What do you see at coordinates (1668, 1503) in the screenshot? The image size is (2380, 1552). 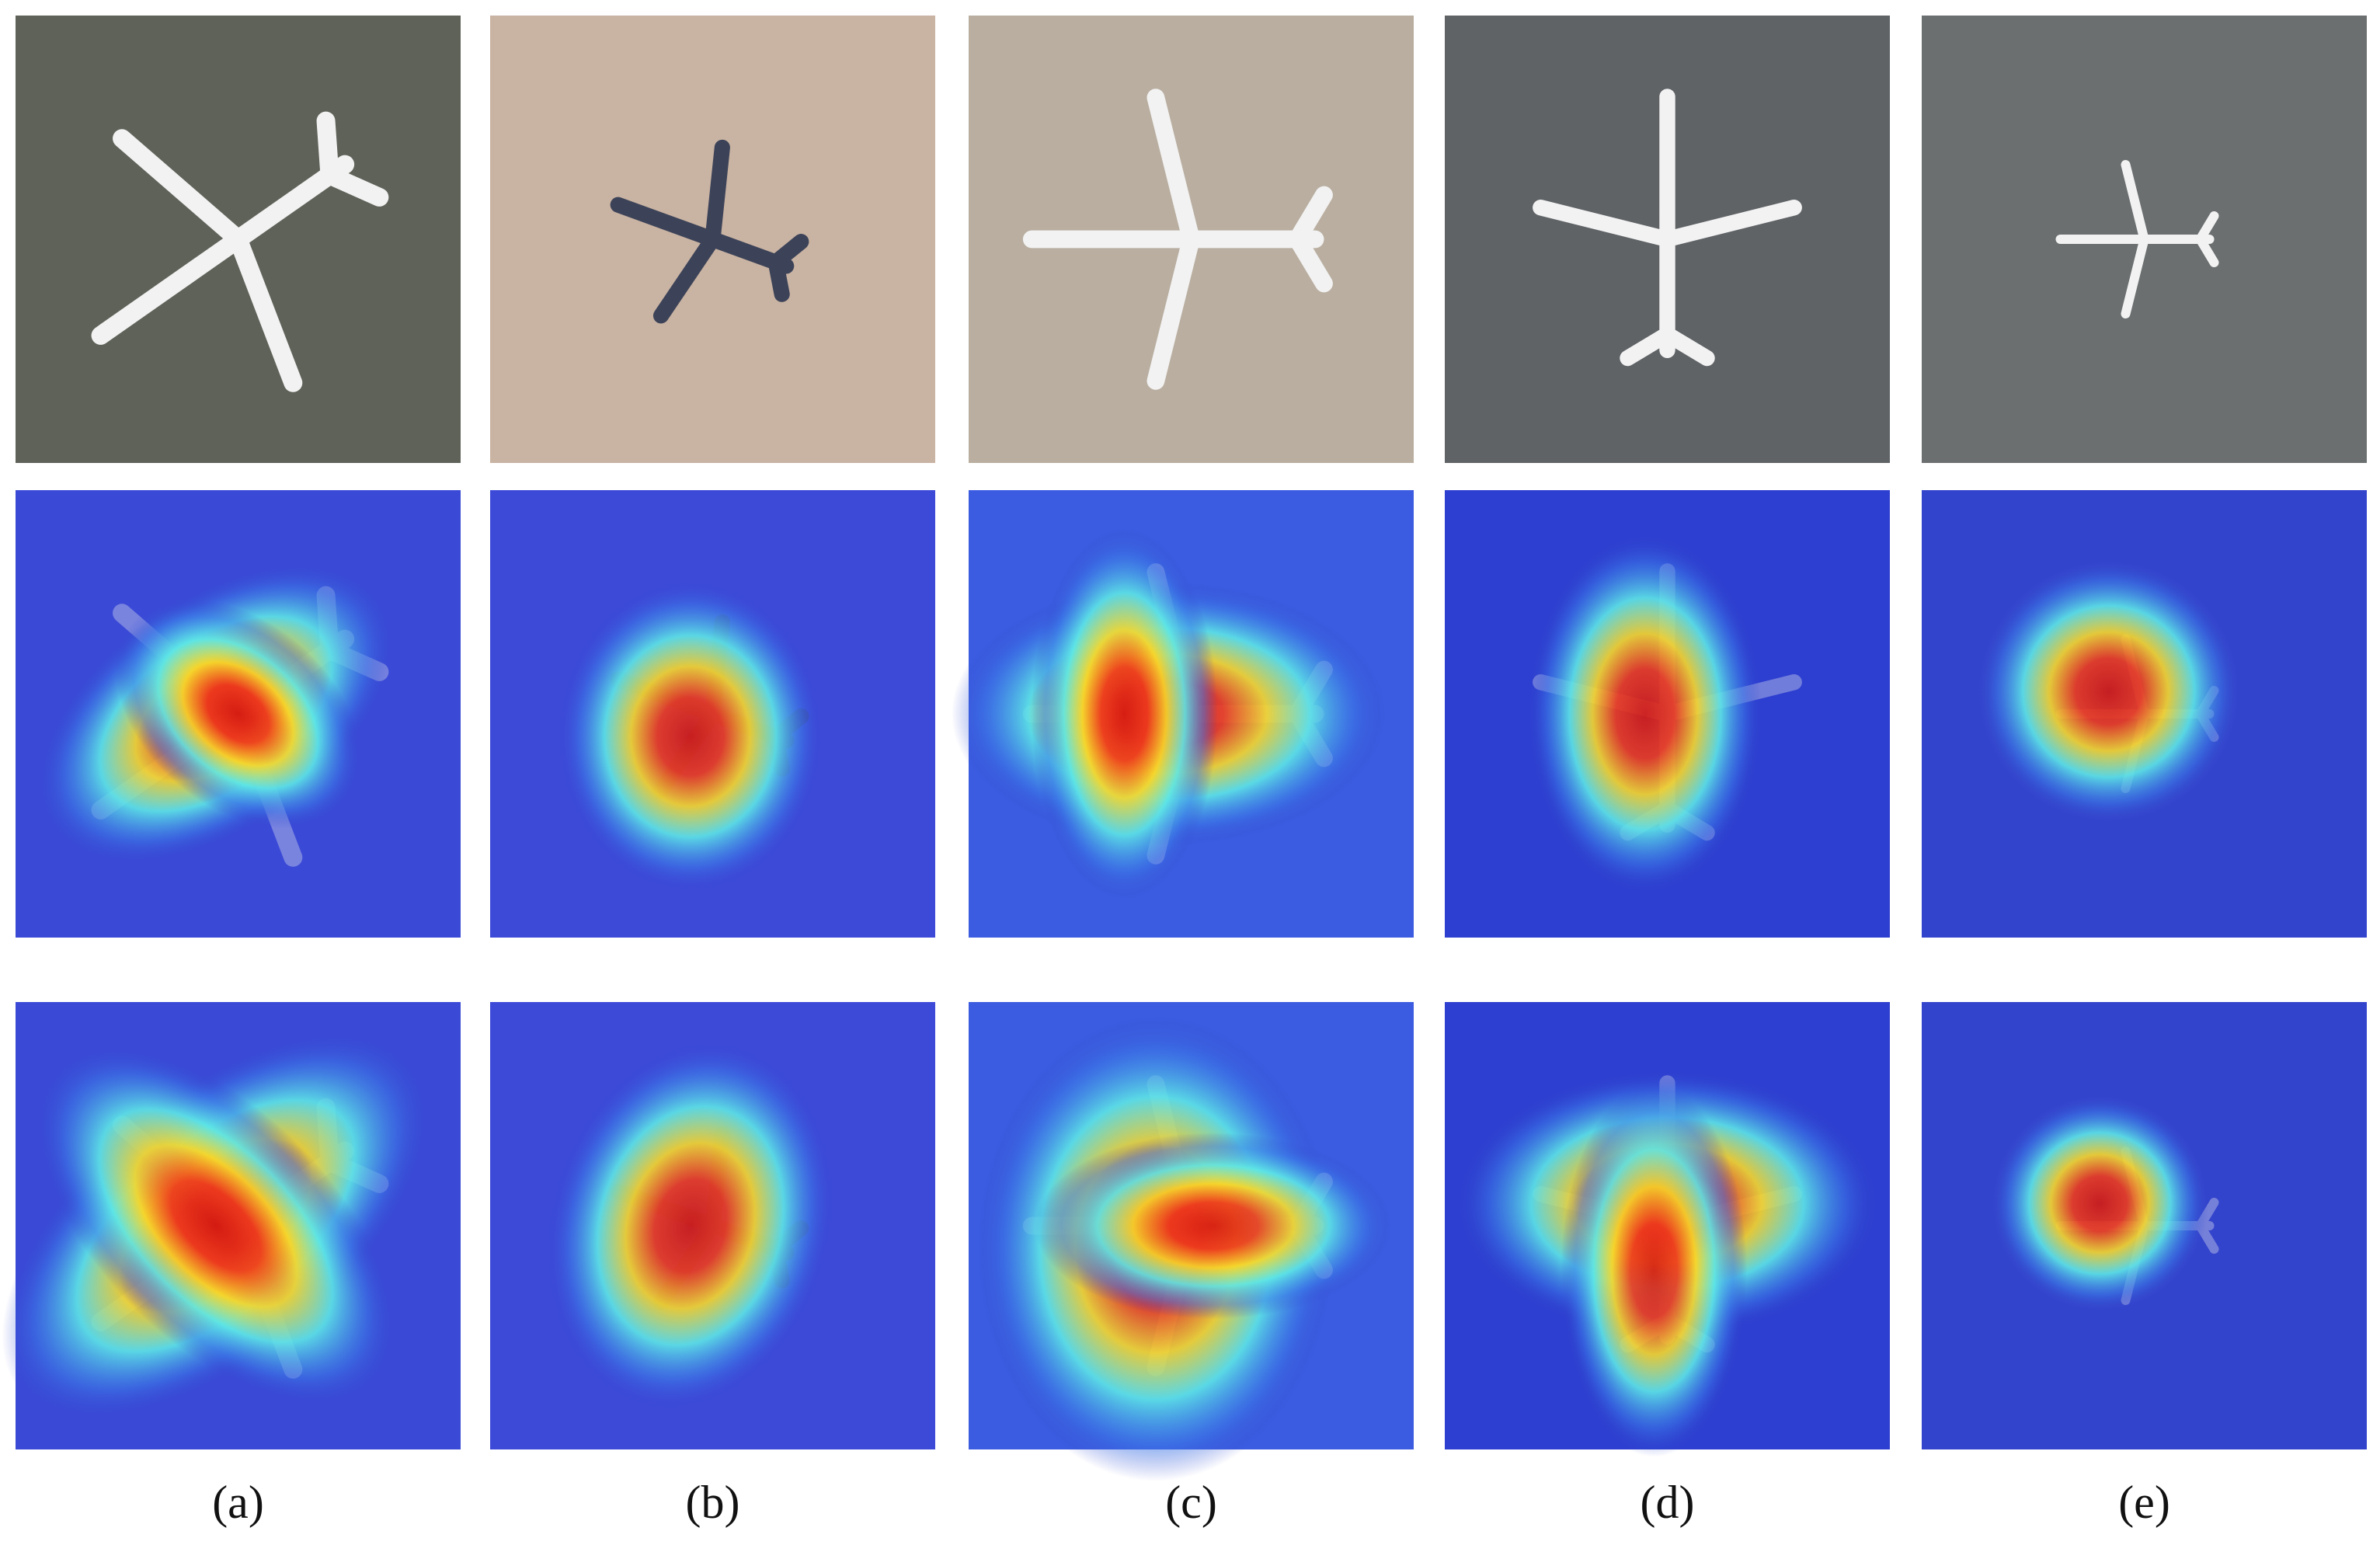 I see `caption: (d)` at bounding box center [1668, 1503].